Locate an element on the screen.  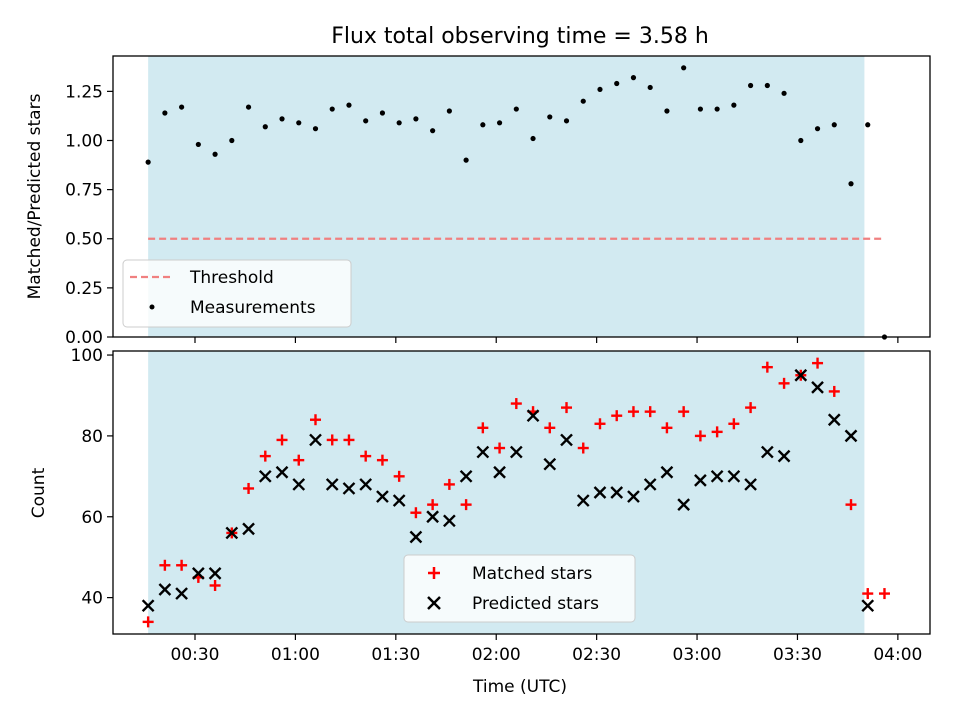
legend-measurements-label: Measurements is located at coordinates (253, 308).